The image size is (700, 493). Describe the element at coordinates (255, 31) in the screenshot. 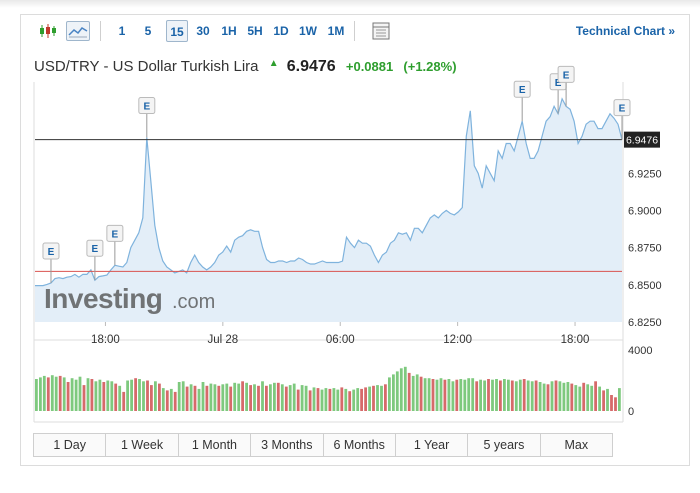

I see `interval-button: 5H` at that location.